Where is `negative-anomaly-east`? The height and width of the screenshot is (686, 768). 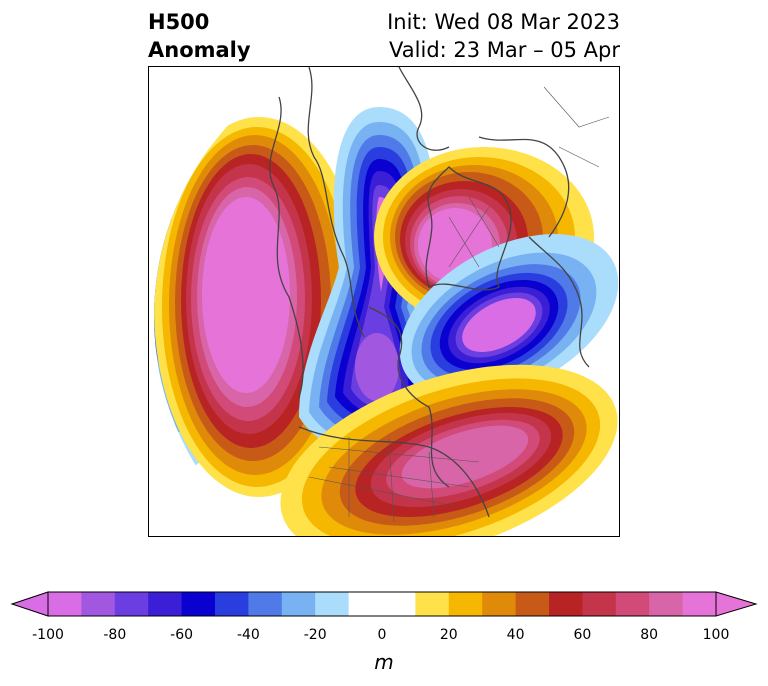
negative-anomaly-east is located at coordinates (509, 317).